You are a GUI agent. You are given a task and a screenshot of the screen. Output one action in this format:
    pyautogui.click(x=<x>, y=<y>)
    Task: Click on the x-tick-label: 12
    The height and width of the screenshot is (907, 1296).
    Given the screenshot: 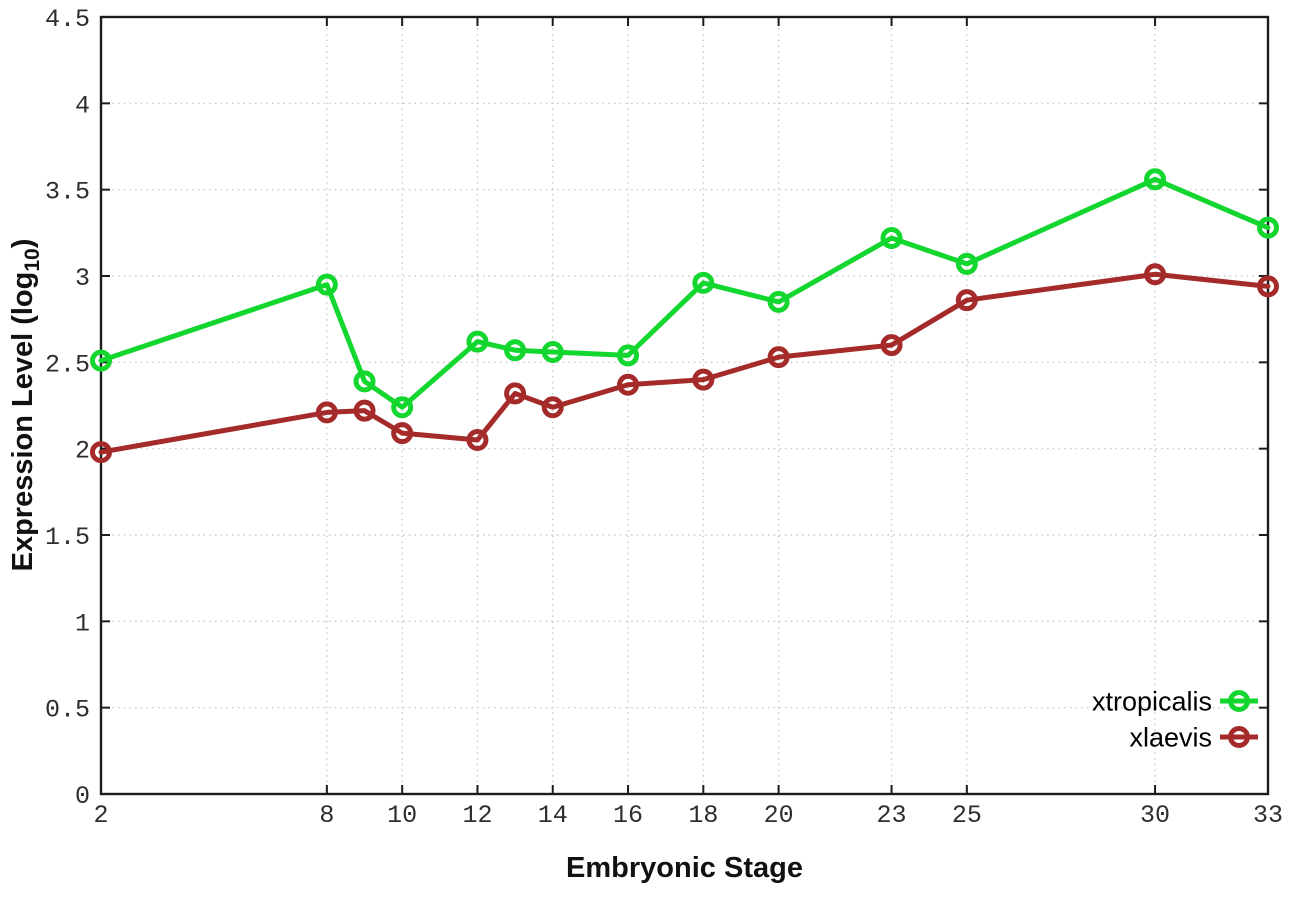 What is the action you would take?
    pyautogui.click(x=477, y=815)
    